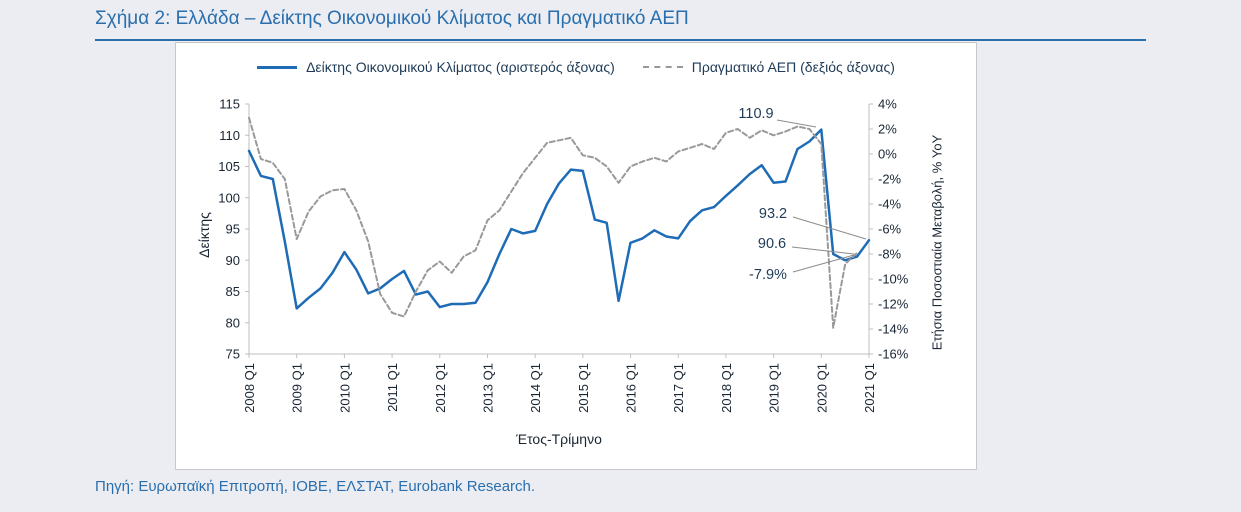  I want to click on right-tick-label: -14%, so click(893, 329).